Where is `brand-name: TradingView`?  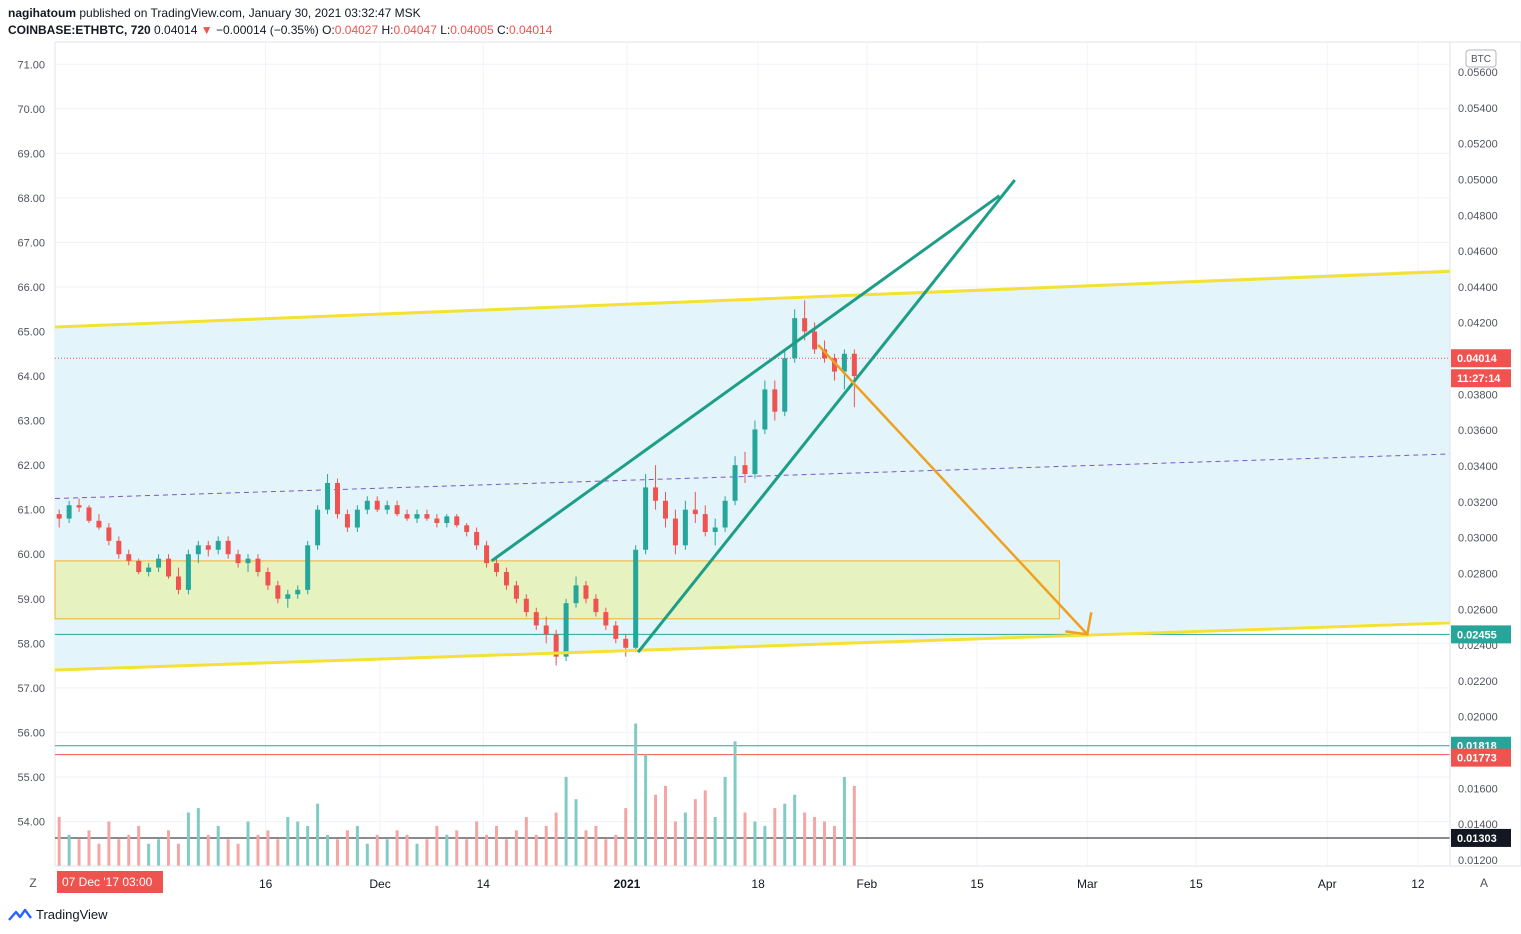 brand-name: TradingView is located at coordinates (72, 914).